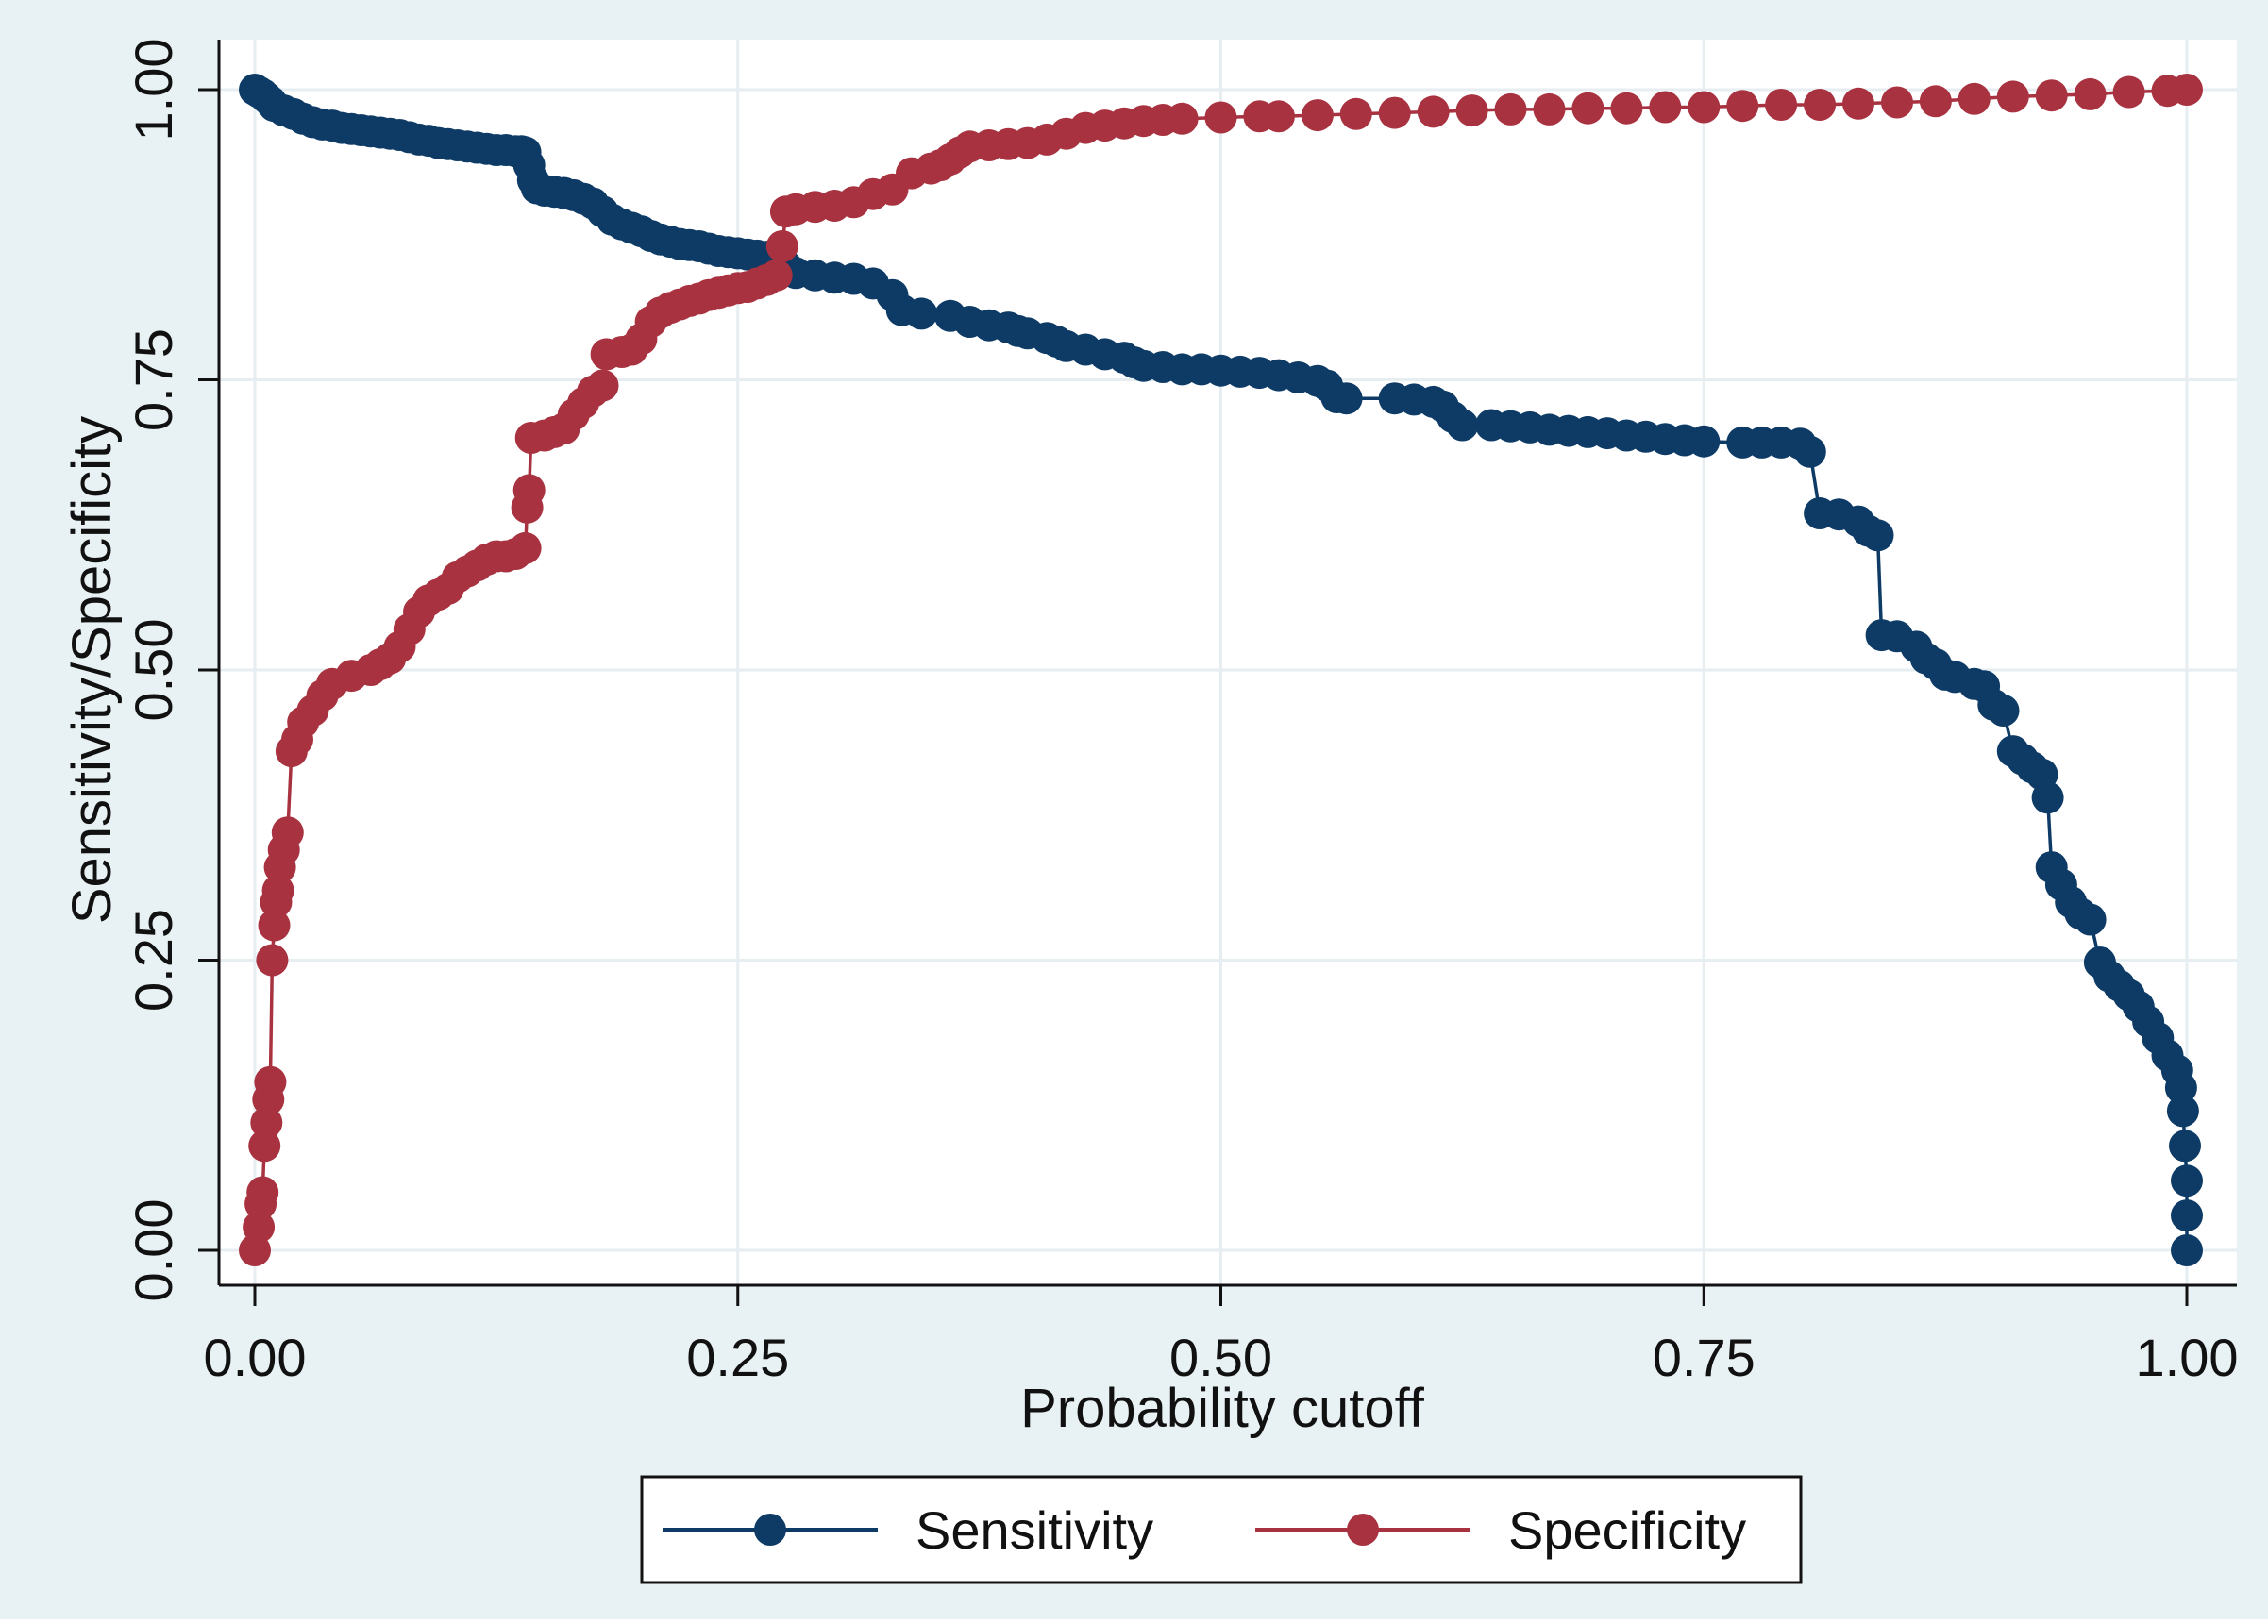  Describe the element at coordinates (2187, 1357) in the screenshot. I see `x-tick-label-4: 1.00` at that location.